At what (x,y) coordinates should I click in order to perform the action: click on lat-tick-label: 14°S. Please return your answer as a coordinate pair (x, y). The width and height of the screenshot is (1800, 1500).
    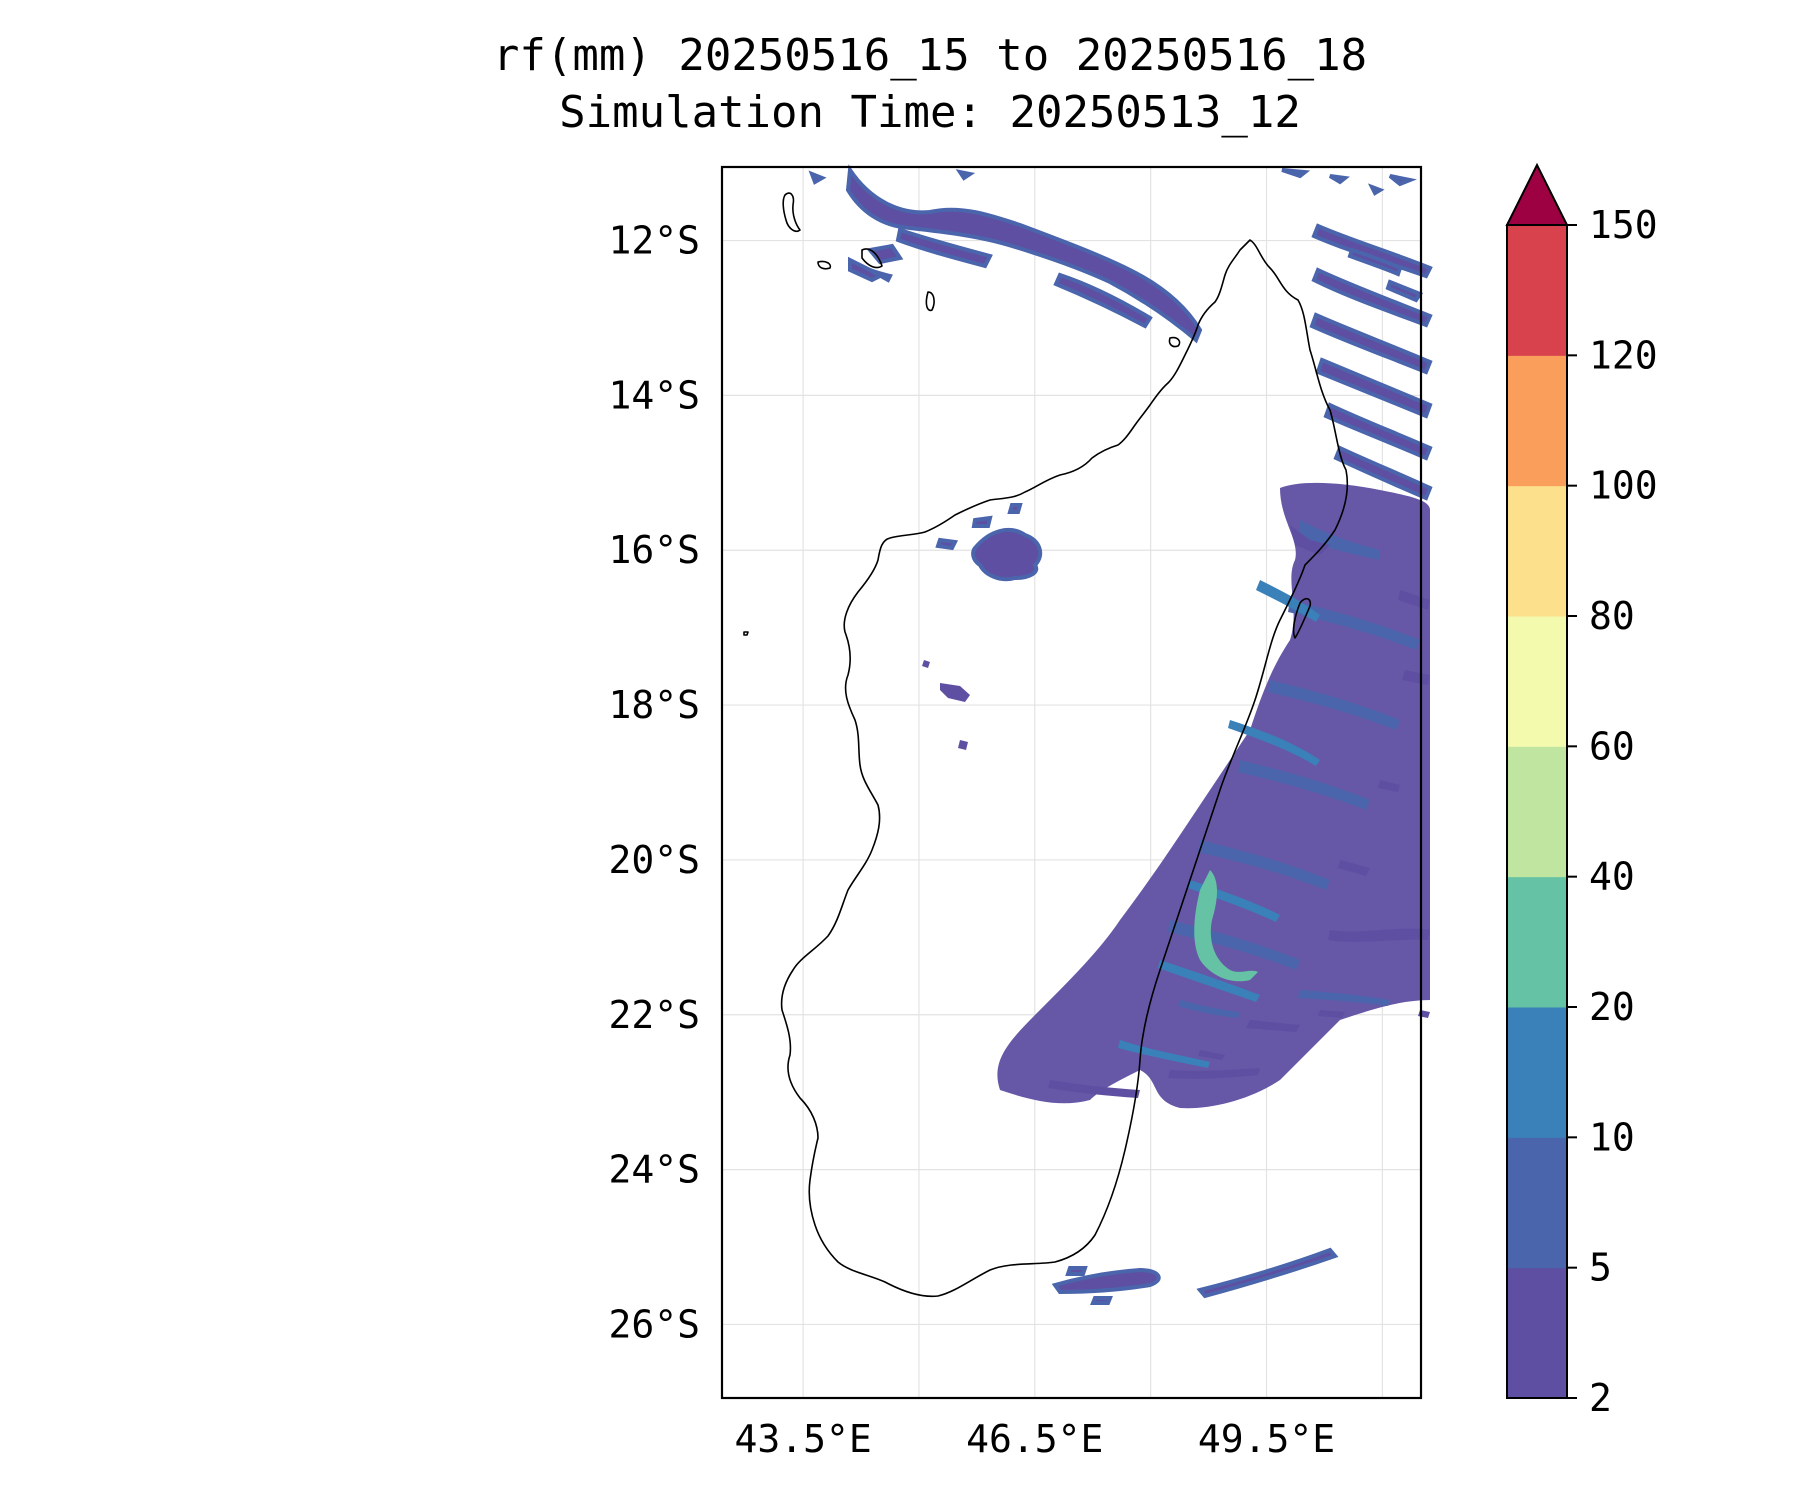
    Looking at the image, I should click on (654, 395).